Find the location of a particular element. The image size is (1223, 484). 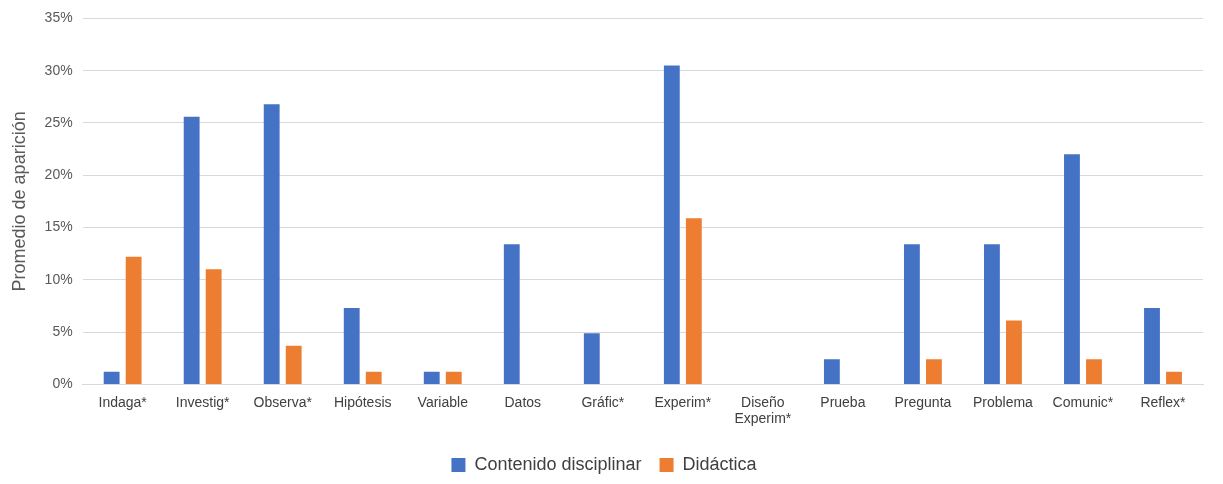

x-tick-label: Reflex* is located at coordinates (1163, 401).